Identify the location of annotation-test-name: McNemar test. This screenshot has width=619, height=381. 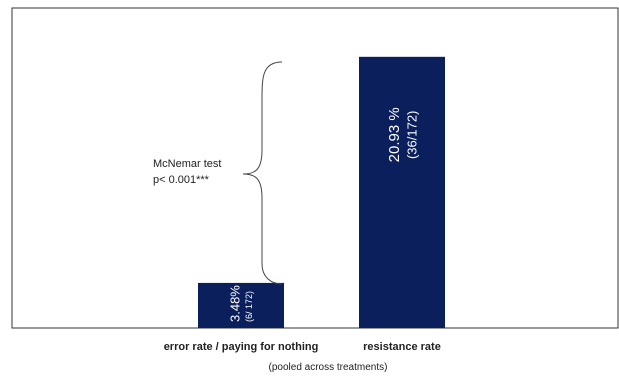
(187, 164).